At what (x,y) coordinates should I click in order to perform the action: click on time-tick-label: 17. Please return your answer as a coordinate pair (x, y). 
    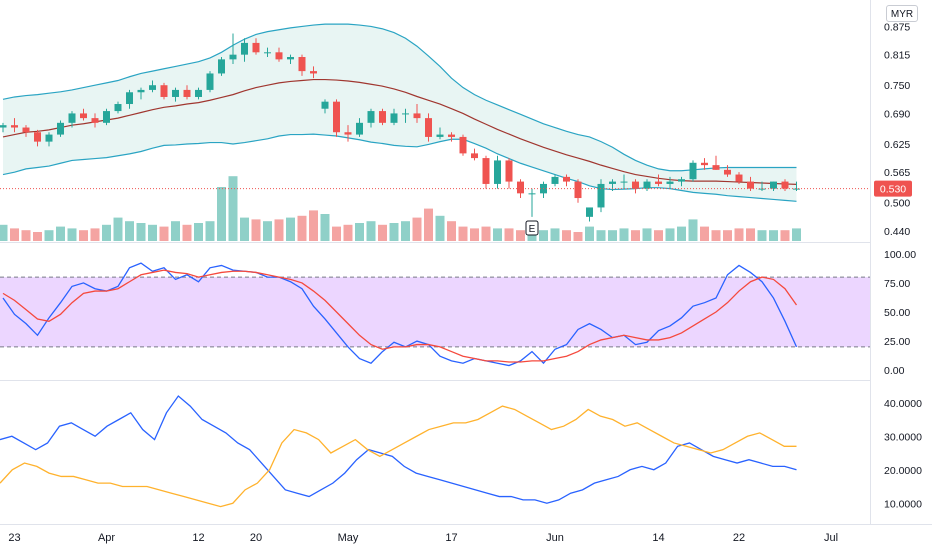
    Looking at the image, I should click on (451, 538).